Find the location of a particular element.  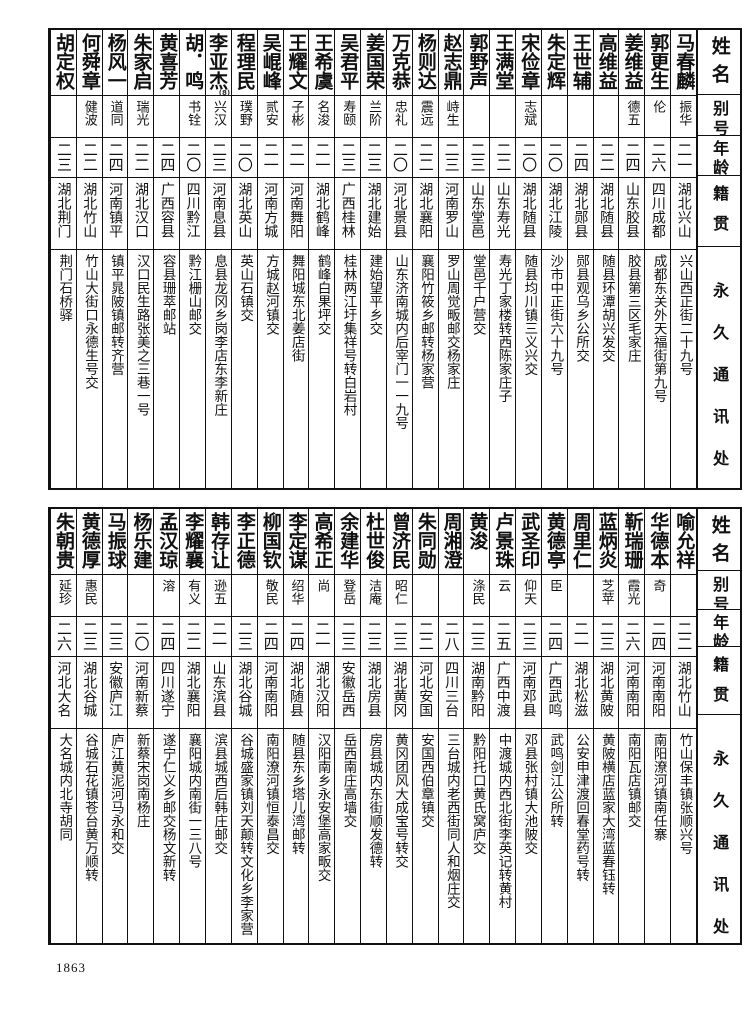

entry-alias: 贰安 is located at coordinates (270, 117).